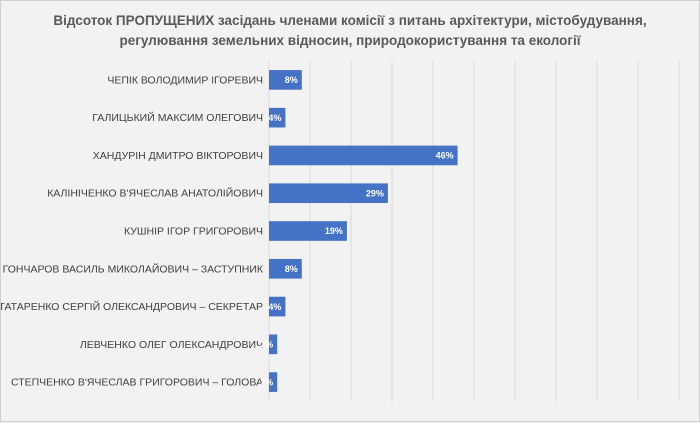  What do you see at coordinates (155, 193) in the screenshot?
I see `category-label: КАЛІНІЧЕНКО В'ЯЧЕСЛАВ АНАТОЛІЙОВИЧ` at bounding box center [155, 193].